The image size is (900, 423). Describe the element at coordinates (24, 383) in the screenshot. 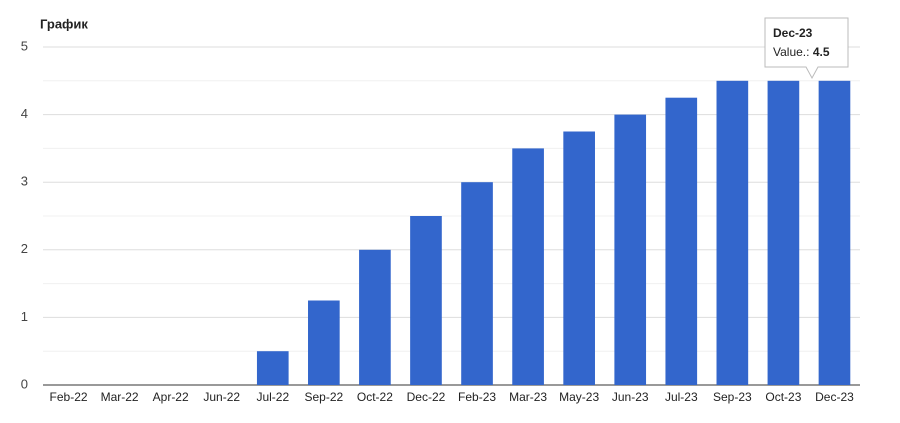

I see `y-tick-label: 0` at that location.